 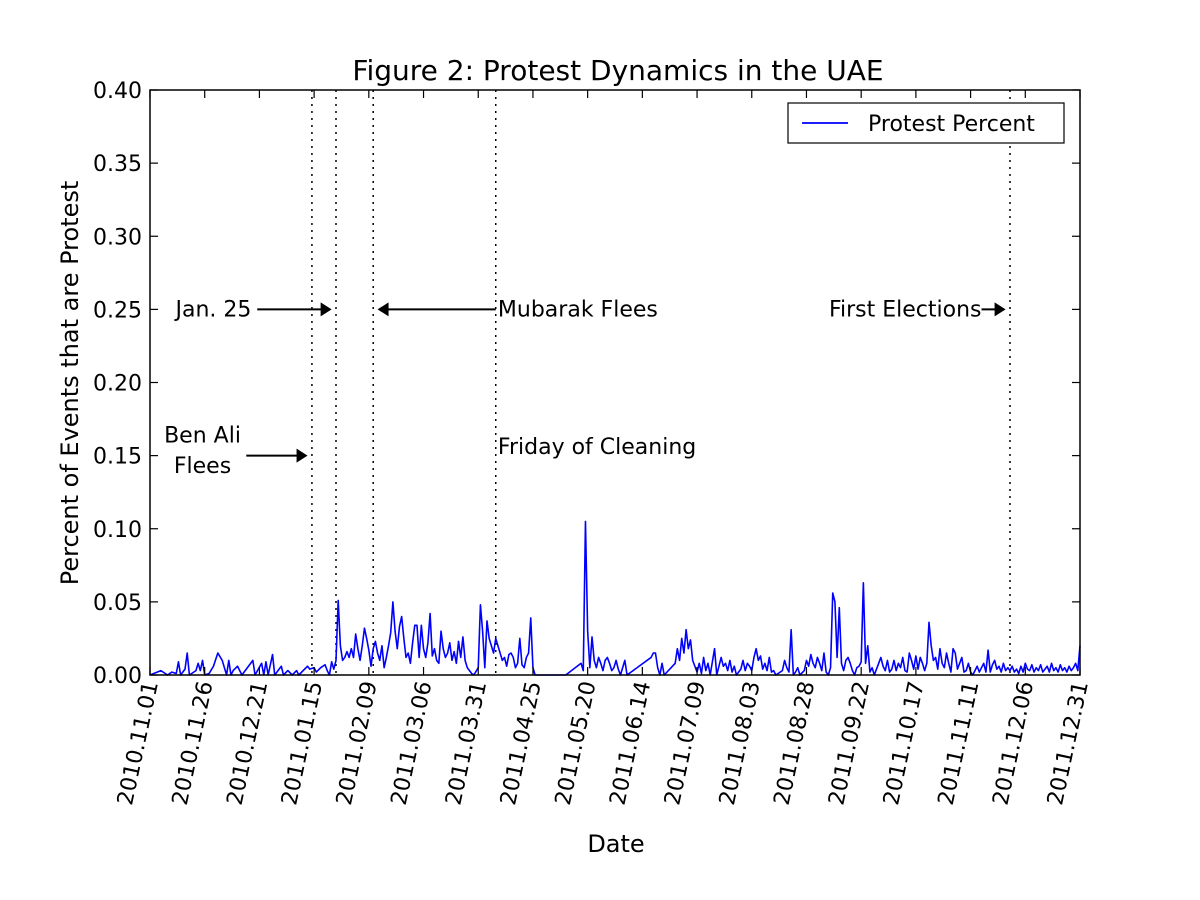 I want to click on x-tick-label: 2011.09.22, so click(x=849, y=743).